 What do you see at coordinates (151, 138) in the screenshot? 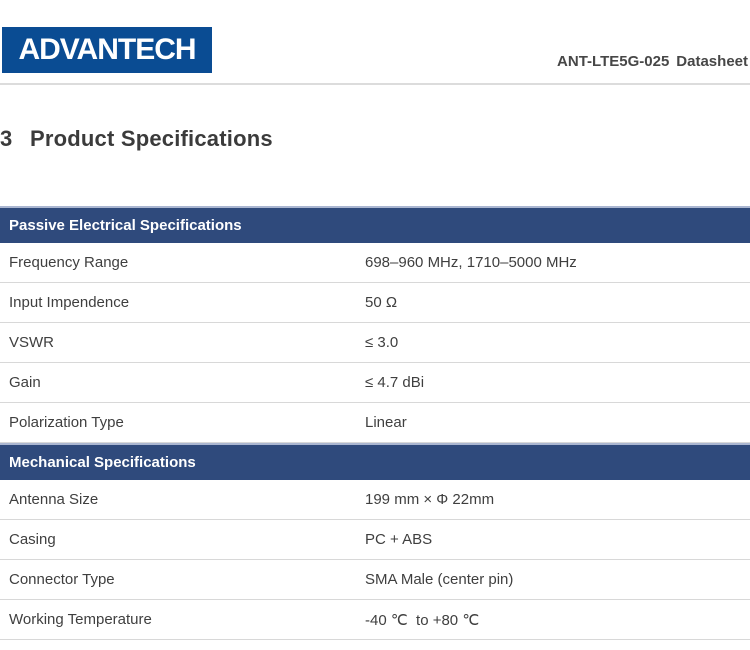
I see `section-title: Product Specifications` at bounding box center [151, 138].